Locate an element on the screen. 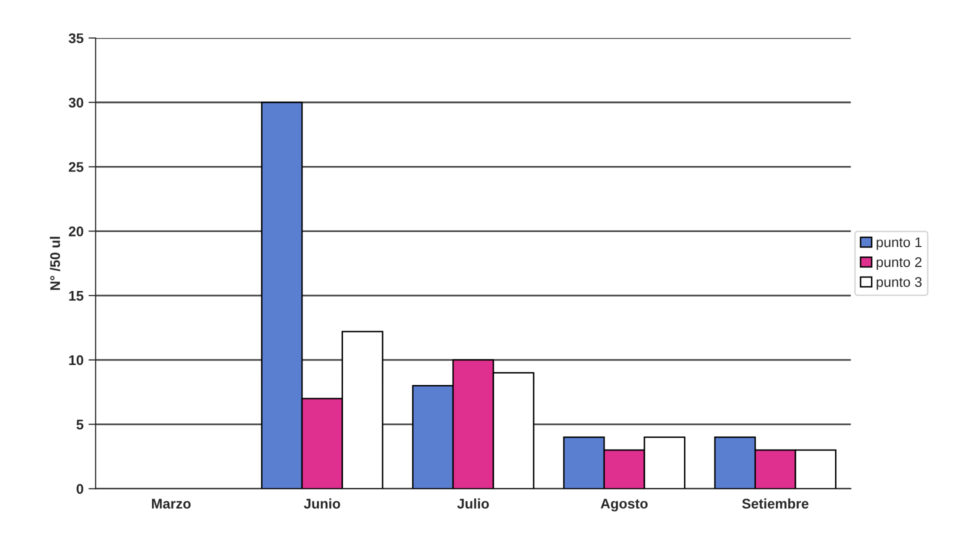  x-tick-label: Junio is located at coordinates (322, 503).